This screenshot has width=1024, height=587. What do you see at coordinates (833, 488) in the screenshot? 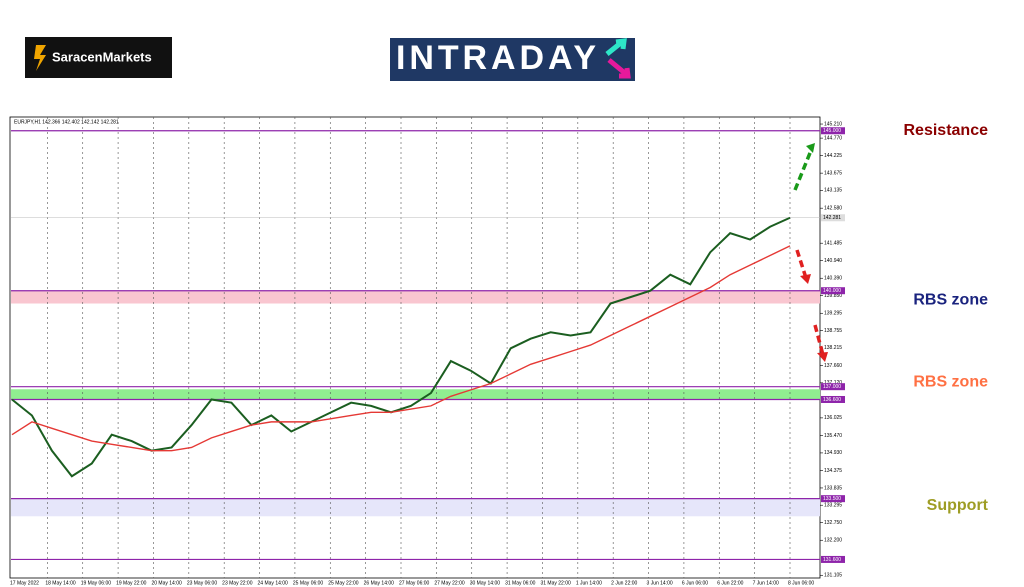
I see `y-tick-label: 133.835` at bounding box center [833, 488].